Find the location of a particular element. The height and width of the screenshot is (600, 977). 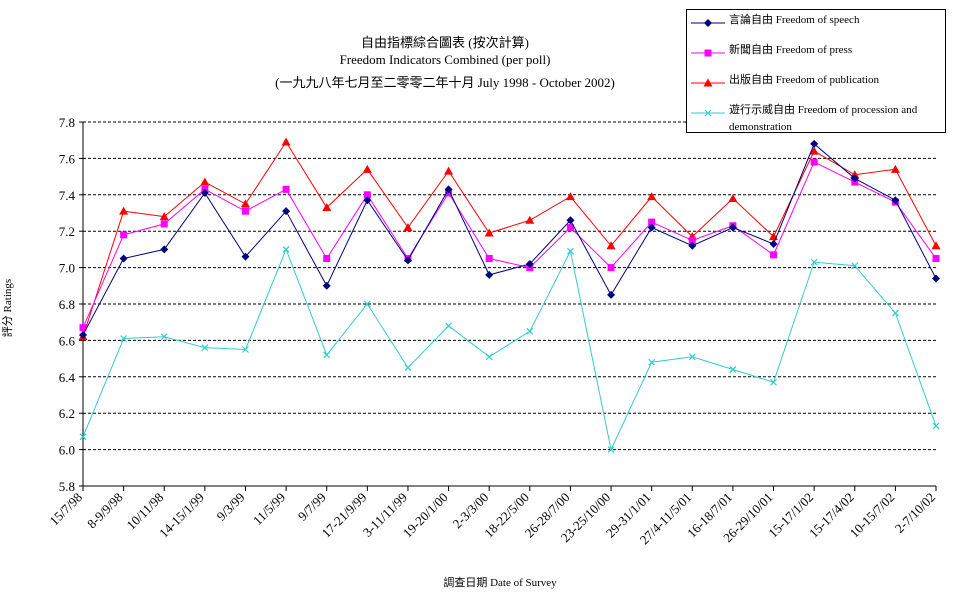

y-tick-label: 6.6 is located at coordinates (67, 340).